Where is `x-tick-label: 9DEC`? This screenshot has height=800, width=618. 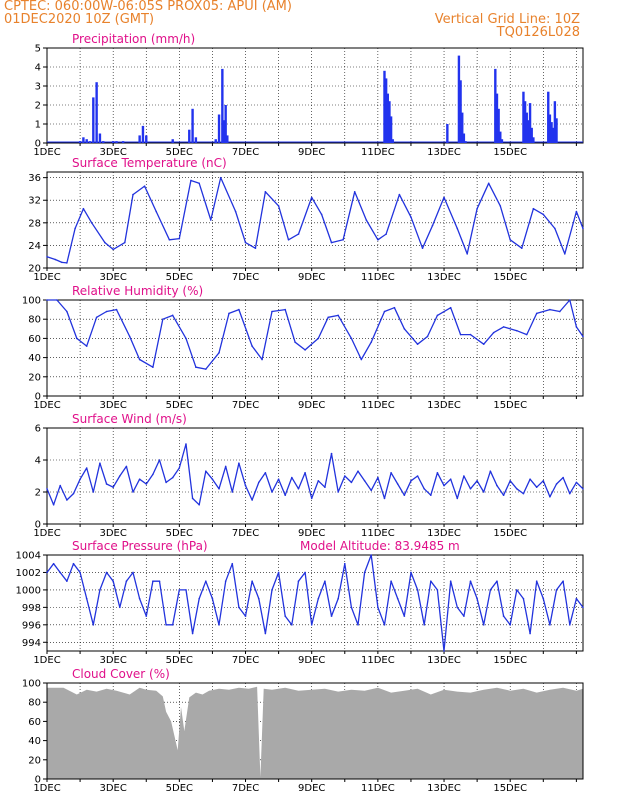
x-tick-label: 9DEC is located at coordinates (311, 152).